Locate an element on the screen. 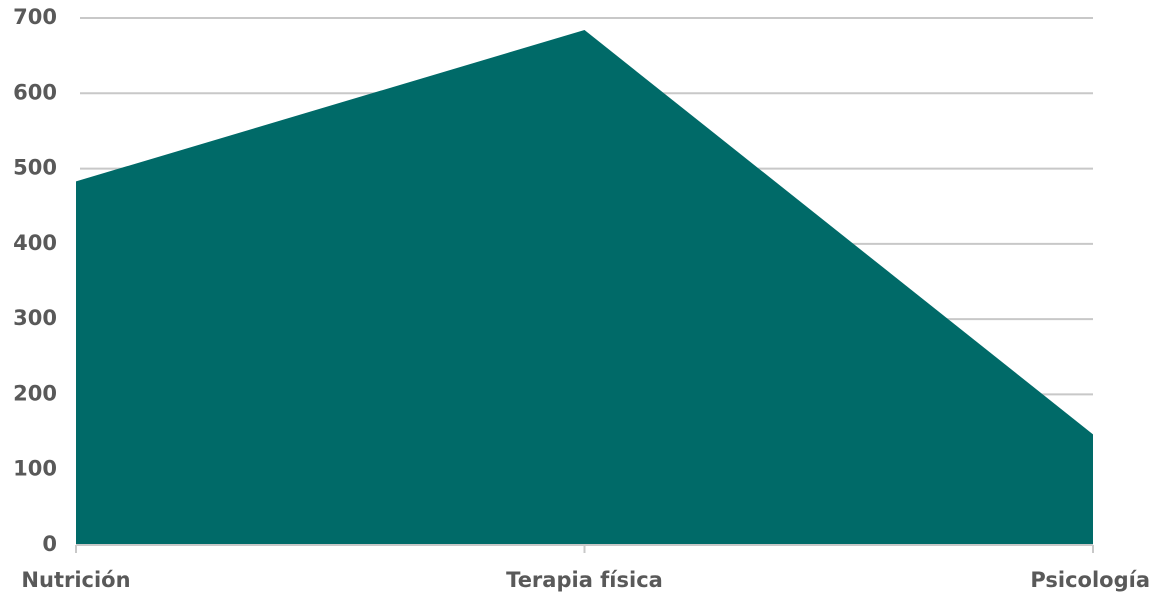 The image size is (1156, 601). y-tick-label: 0 is located at coordinates (49, 544).